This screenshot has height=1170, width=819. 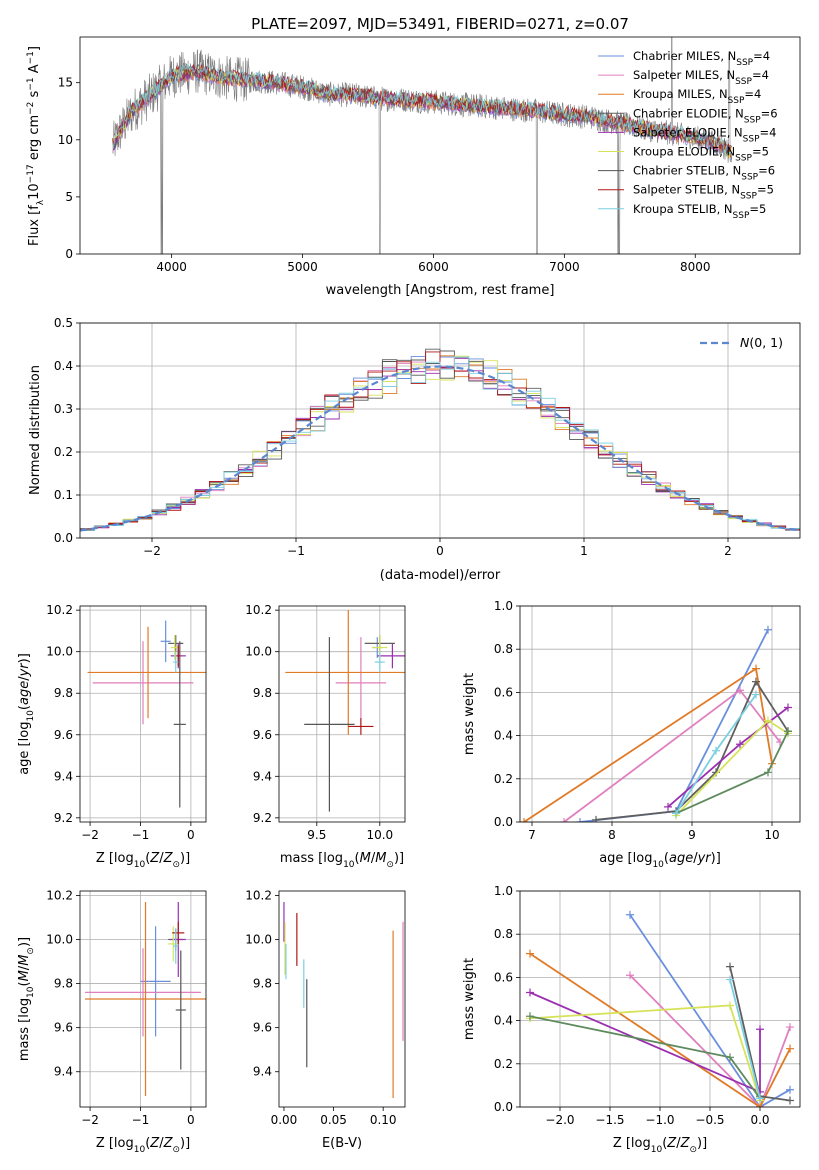 I want to click on y-tick-label: 0.1, so click(x=63, y=495).